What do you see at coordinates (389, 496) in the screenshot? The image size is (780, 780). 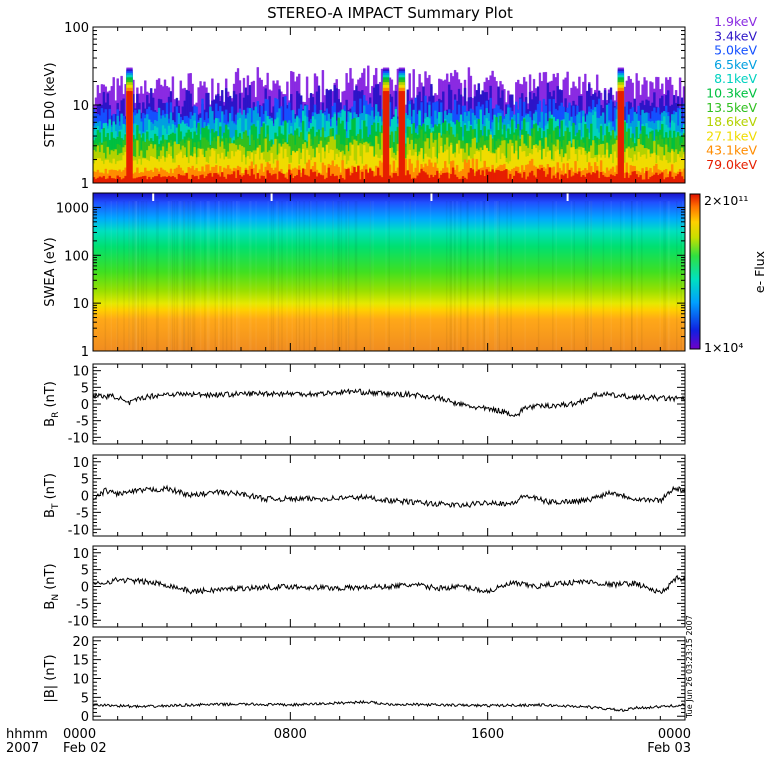 I see `bt-line` at bounding box center [389, 496].